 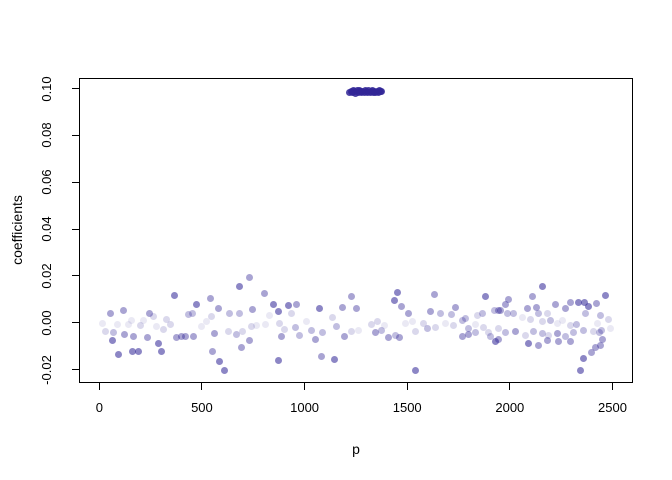 What do you see at coordinates (407, 407) in the screenshot?
I see `x-tick-label: 1500` at bounding box center [407, 407].